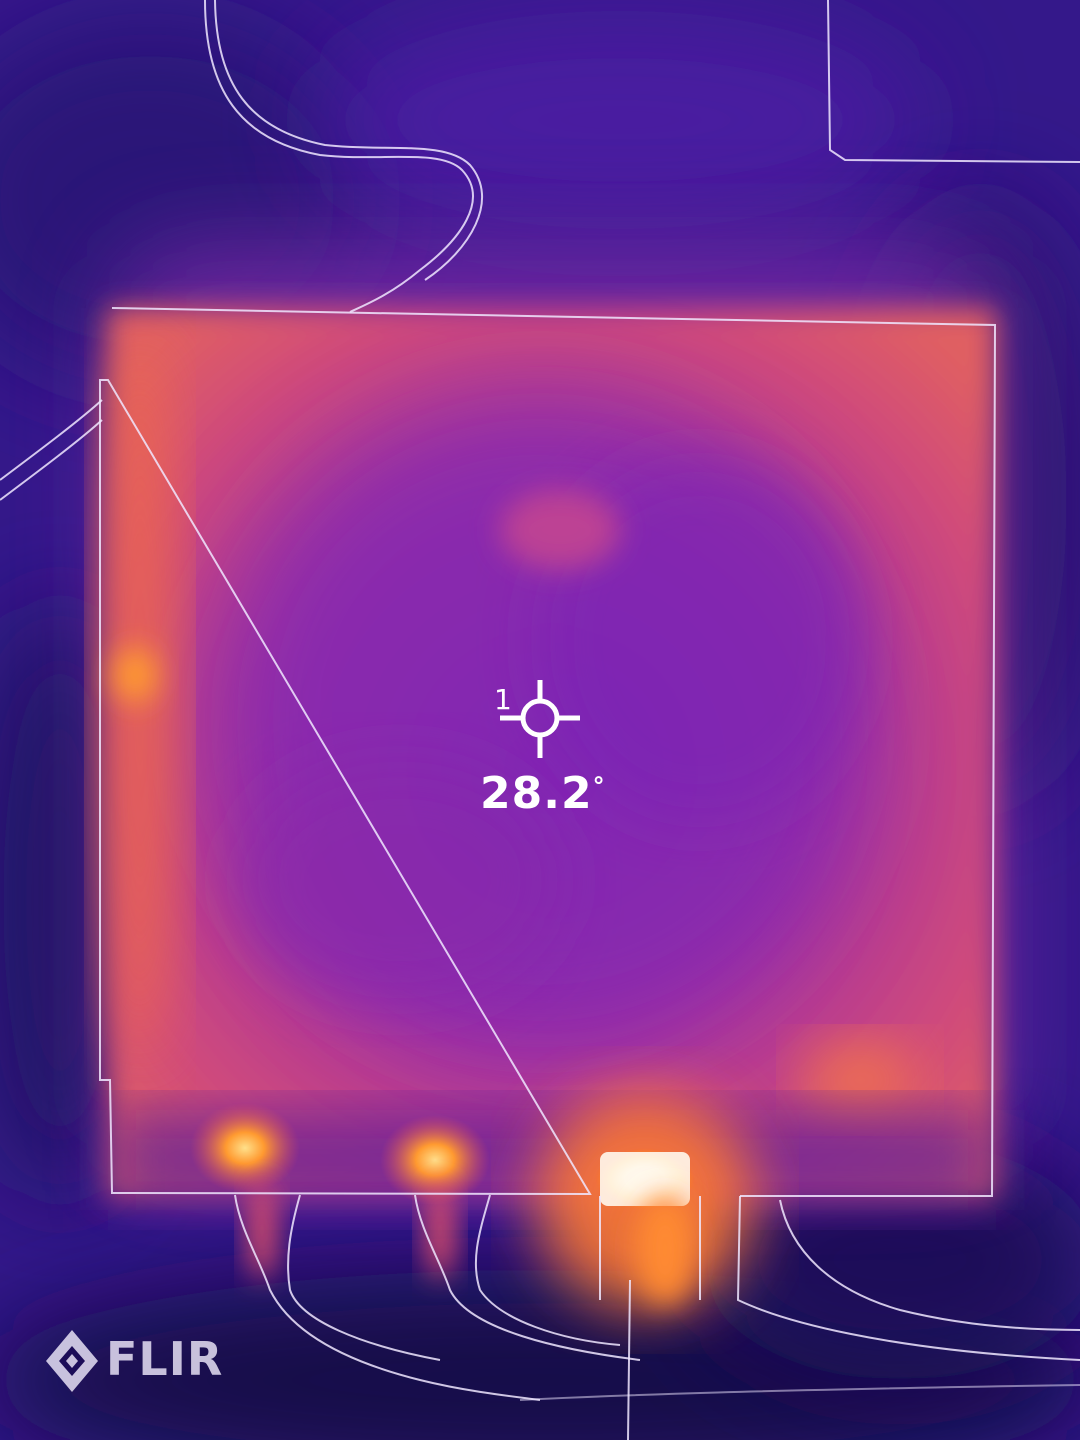 This screenshot has width=1080, height=1440. What do you see at coordinates (665, 1250) in the screenshot?
I see `hot-cable-trail` at bounding box center [665, 1250].